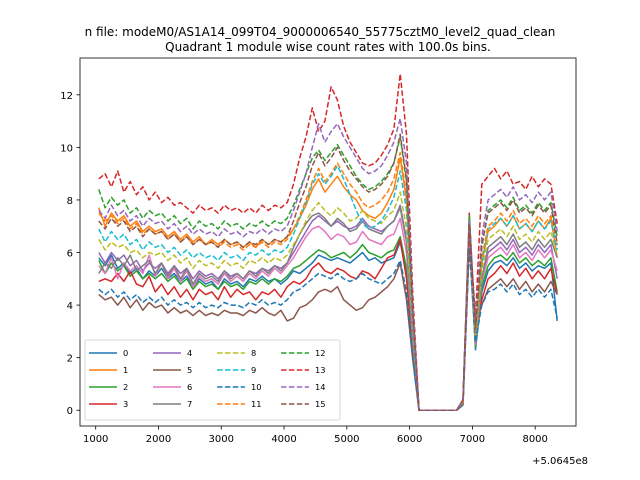  What do you see at coordinates (70, 411) in the screenshot?
I see `y-tick-label: 0` at bounding box center [70, 411].